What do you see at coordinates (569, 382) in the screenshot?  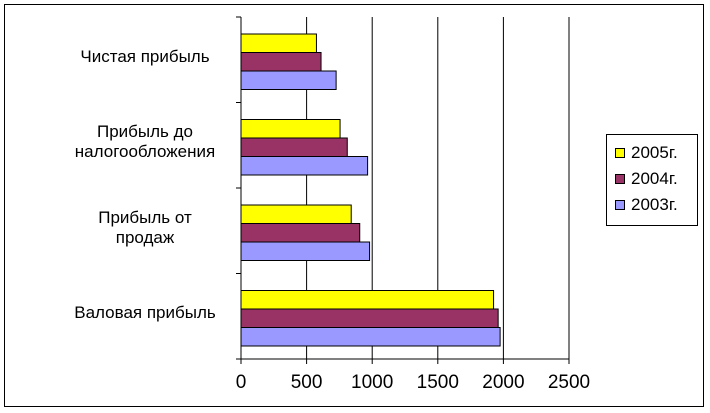 I see `x-tick-label: 2500` at bounding box center [569, 382].